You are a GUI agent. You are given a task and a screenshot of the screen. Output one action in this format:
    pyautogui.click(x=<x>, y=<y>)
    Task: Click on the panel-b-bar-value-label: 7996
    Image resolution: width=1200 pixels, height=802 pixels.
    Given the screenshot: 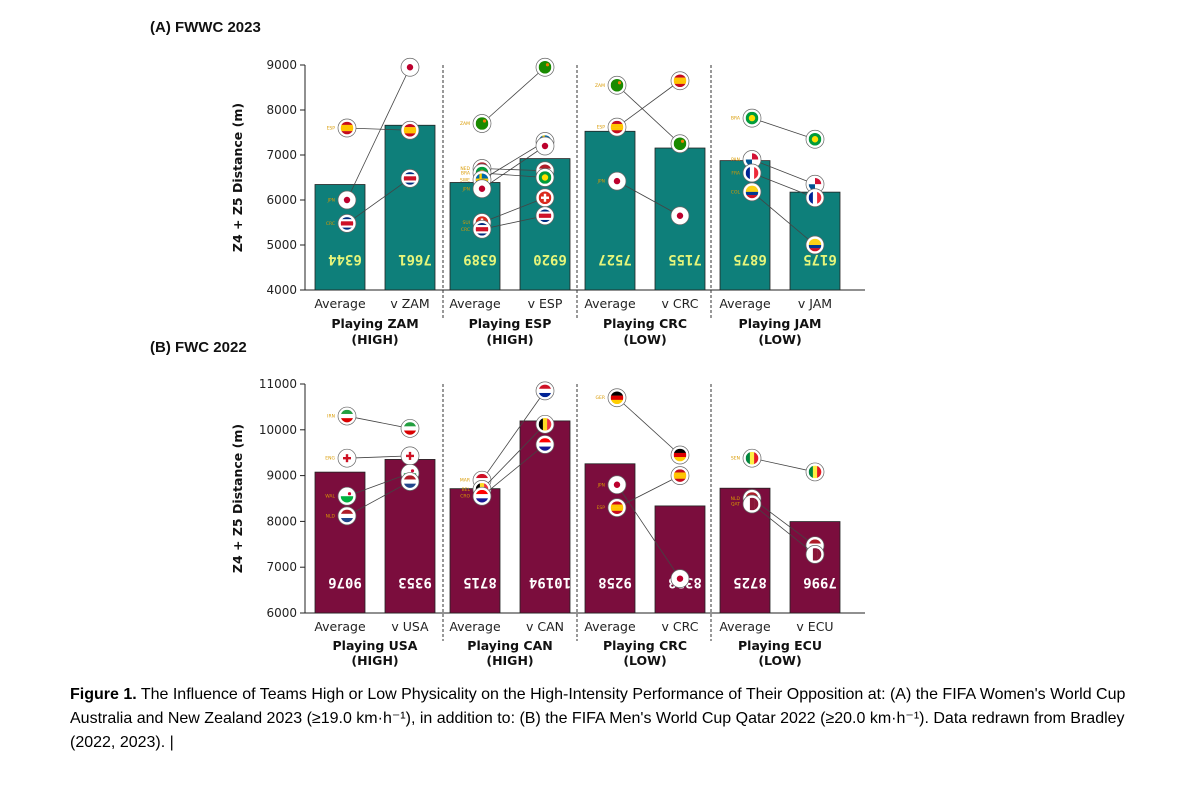 What is the action you would take?
    pyautogui.click(x=820, y=582)
    